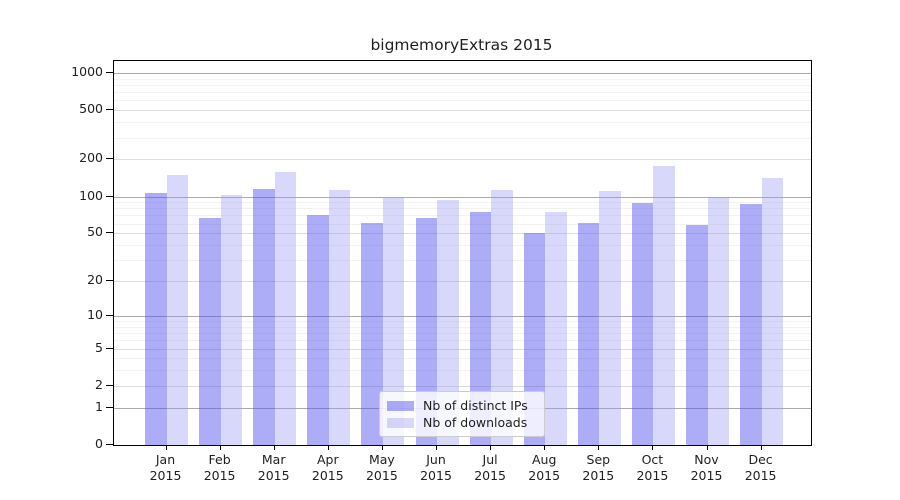 The width and height of the screenshot is (900, 500). I want to click on legend: Nb of distinct IPs Nb of downloads, so click(462, 414).